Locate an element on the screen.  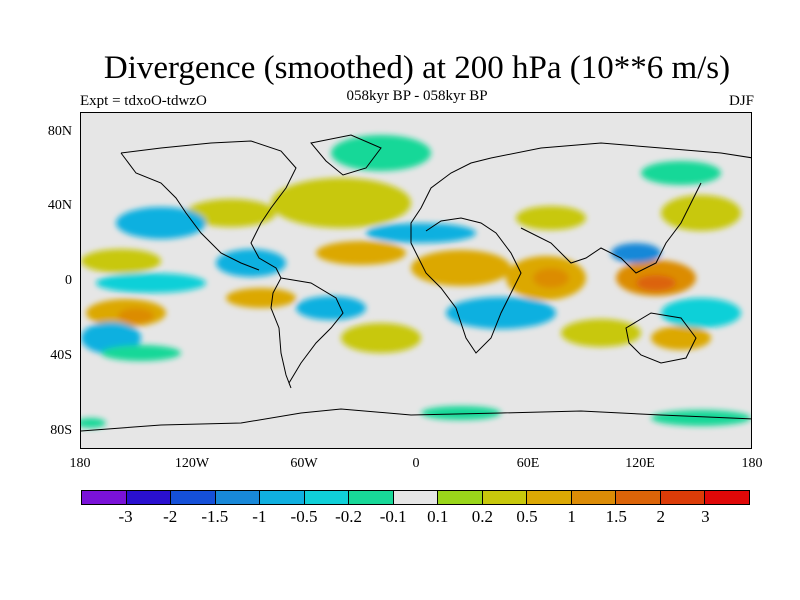
experiment-label: Expt = tdxoO-tdwzO is located at coordinates (143, 101).